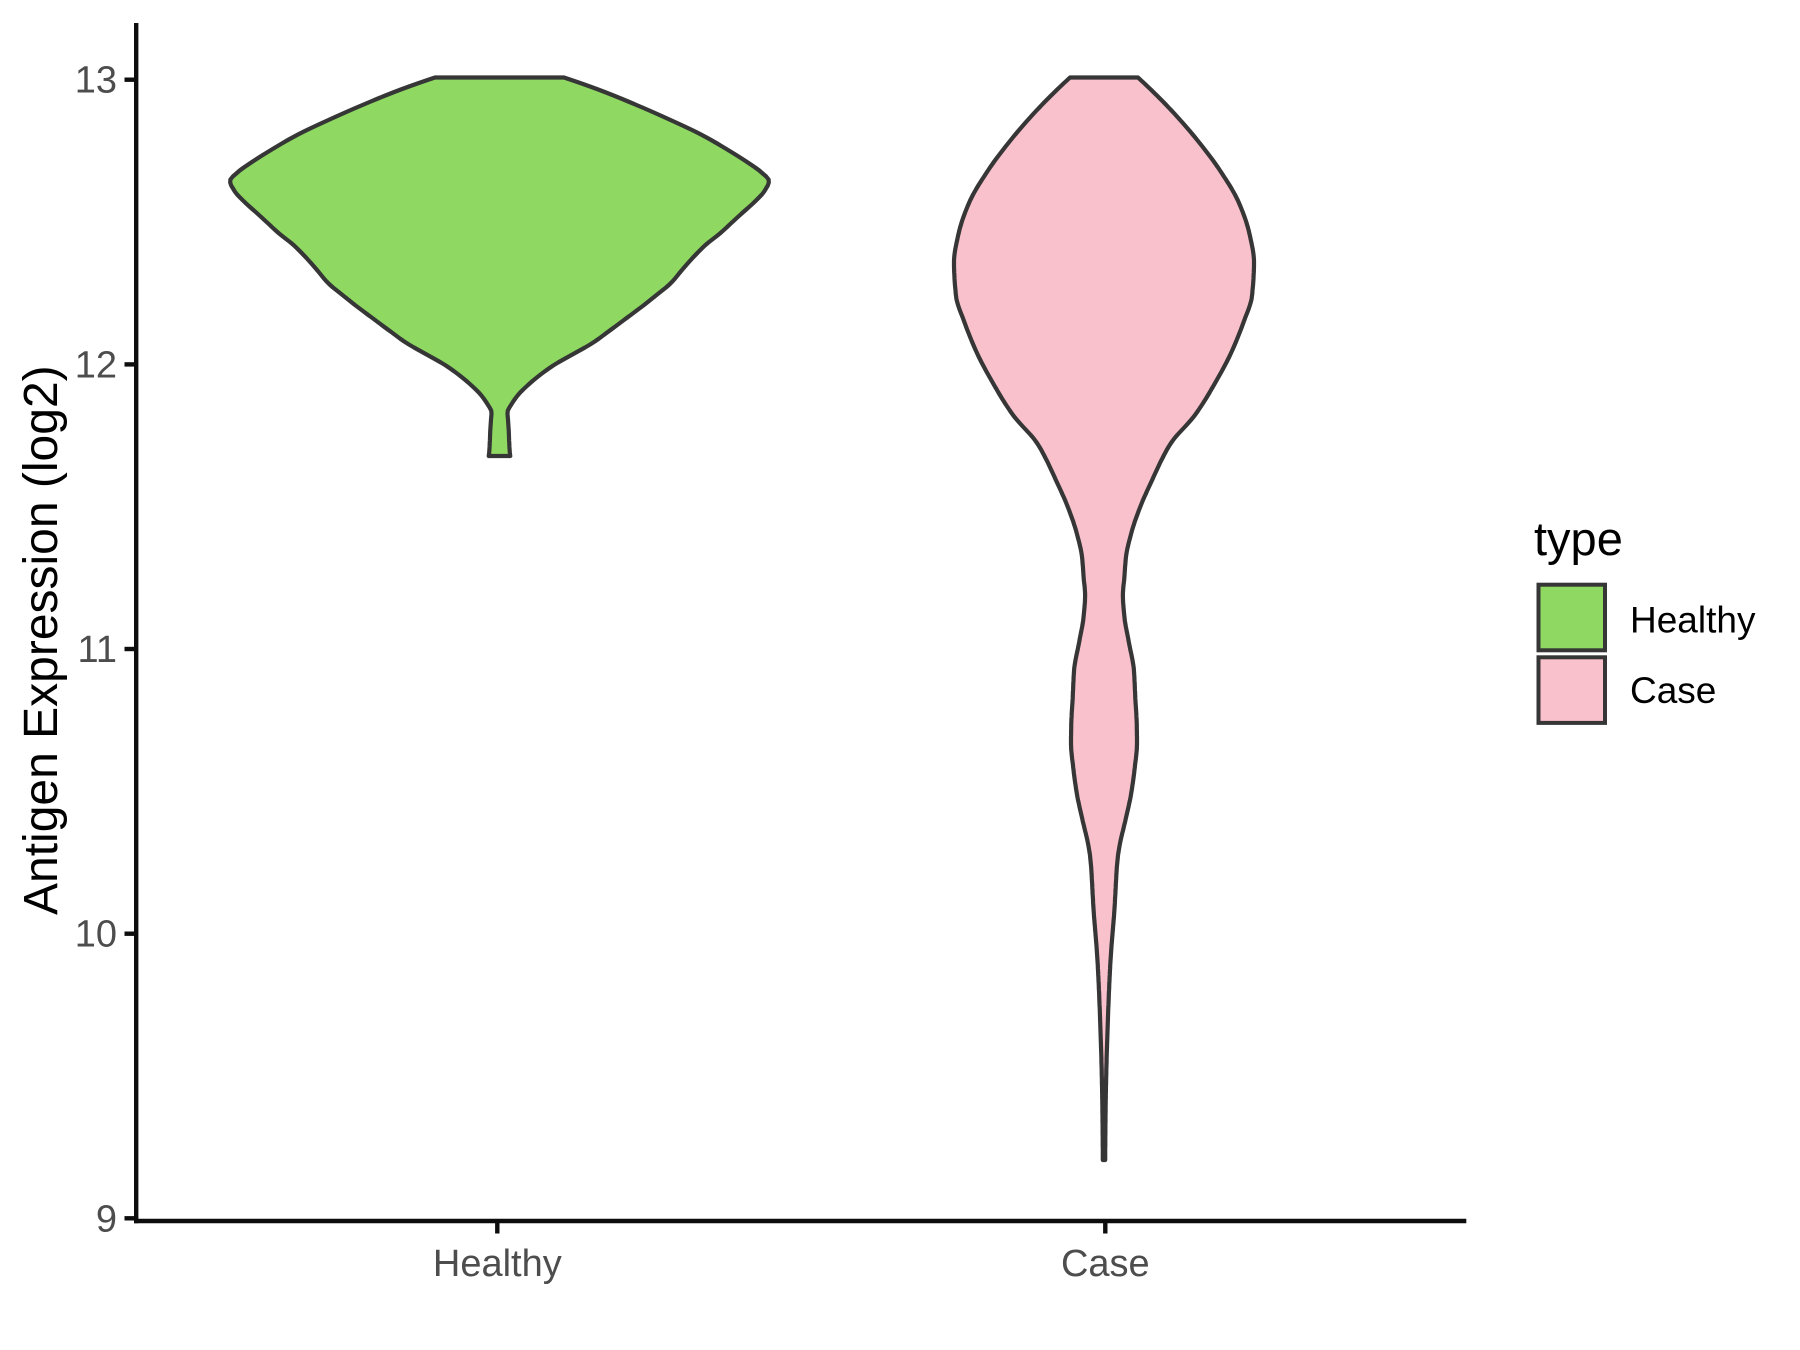 The width and height of the screenshot is (1800, 1350). Describe the element at coordinates (41, 640) in the screenshot. I see `svg-text: Antigen Expression (log2)` at that location.